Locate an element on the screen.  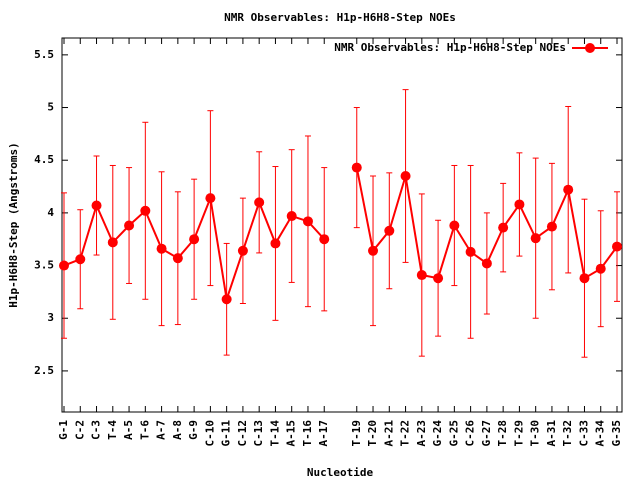
x-tick-label: G-24 is located at coordinates (437, 433).